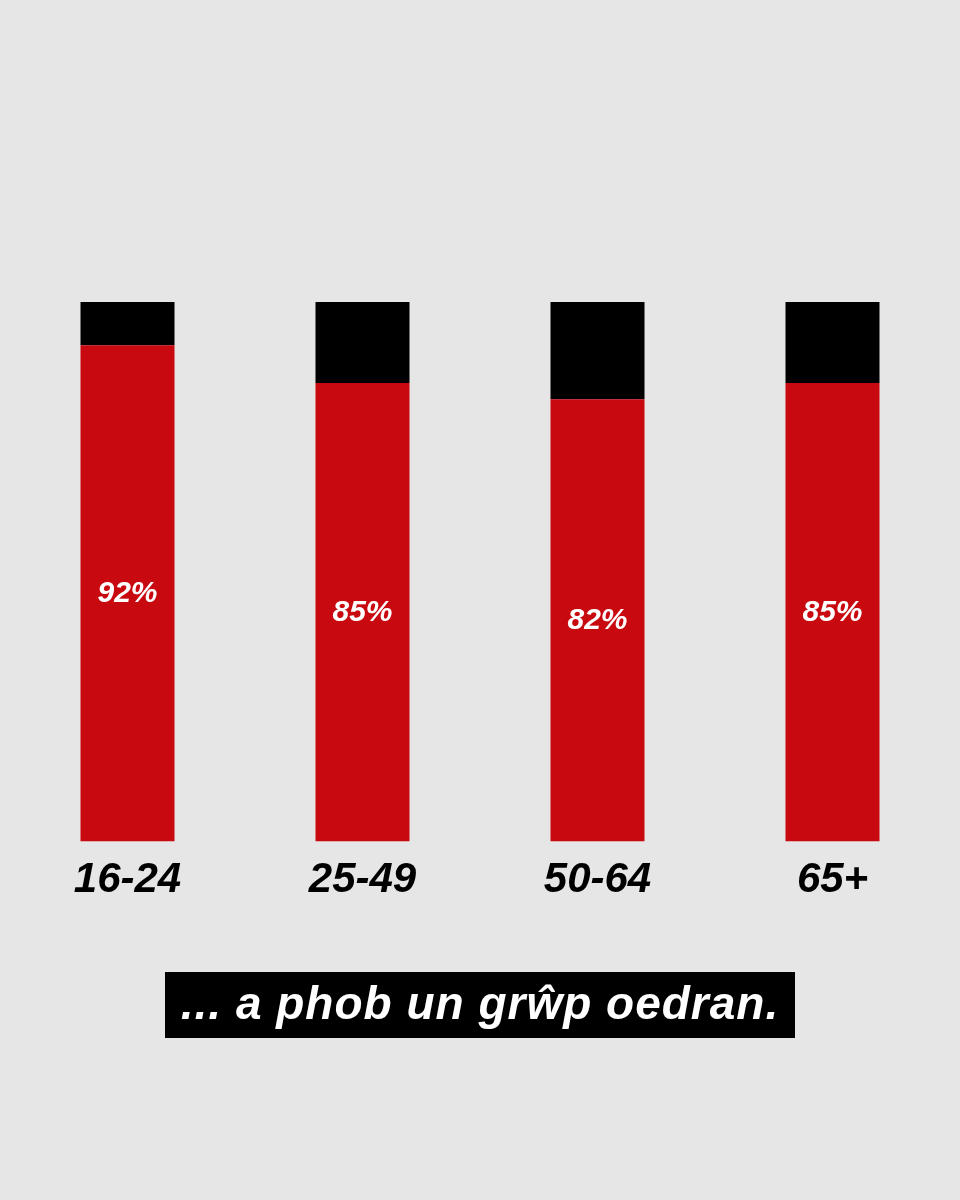 The height and width of the screenshot is (1200, 960). Describe the element at coordinates (127, 878) in the screenshot. I see `x-tick-label: 16-24` at that location.